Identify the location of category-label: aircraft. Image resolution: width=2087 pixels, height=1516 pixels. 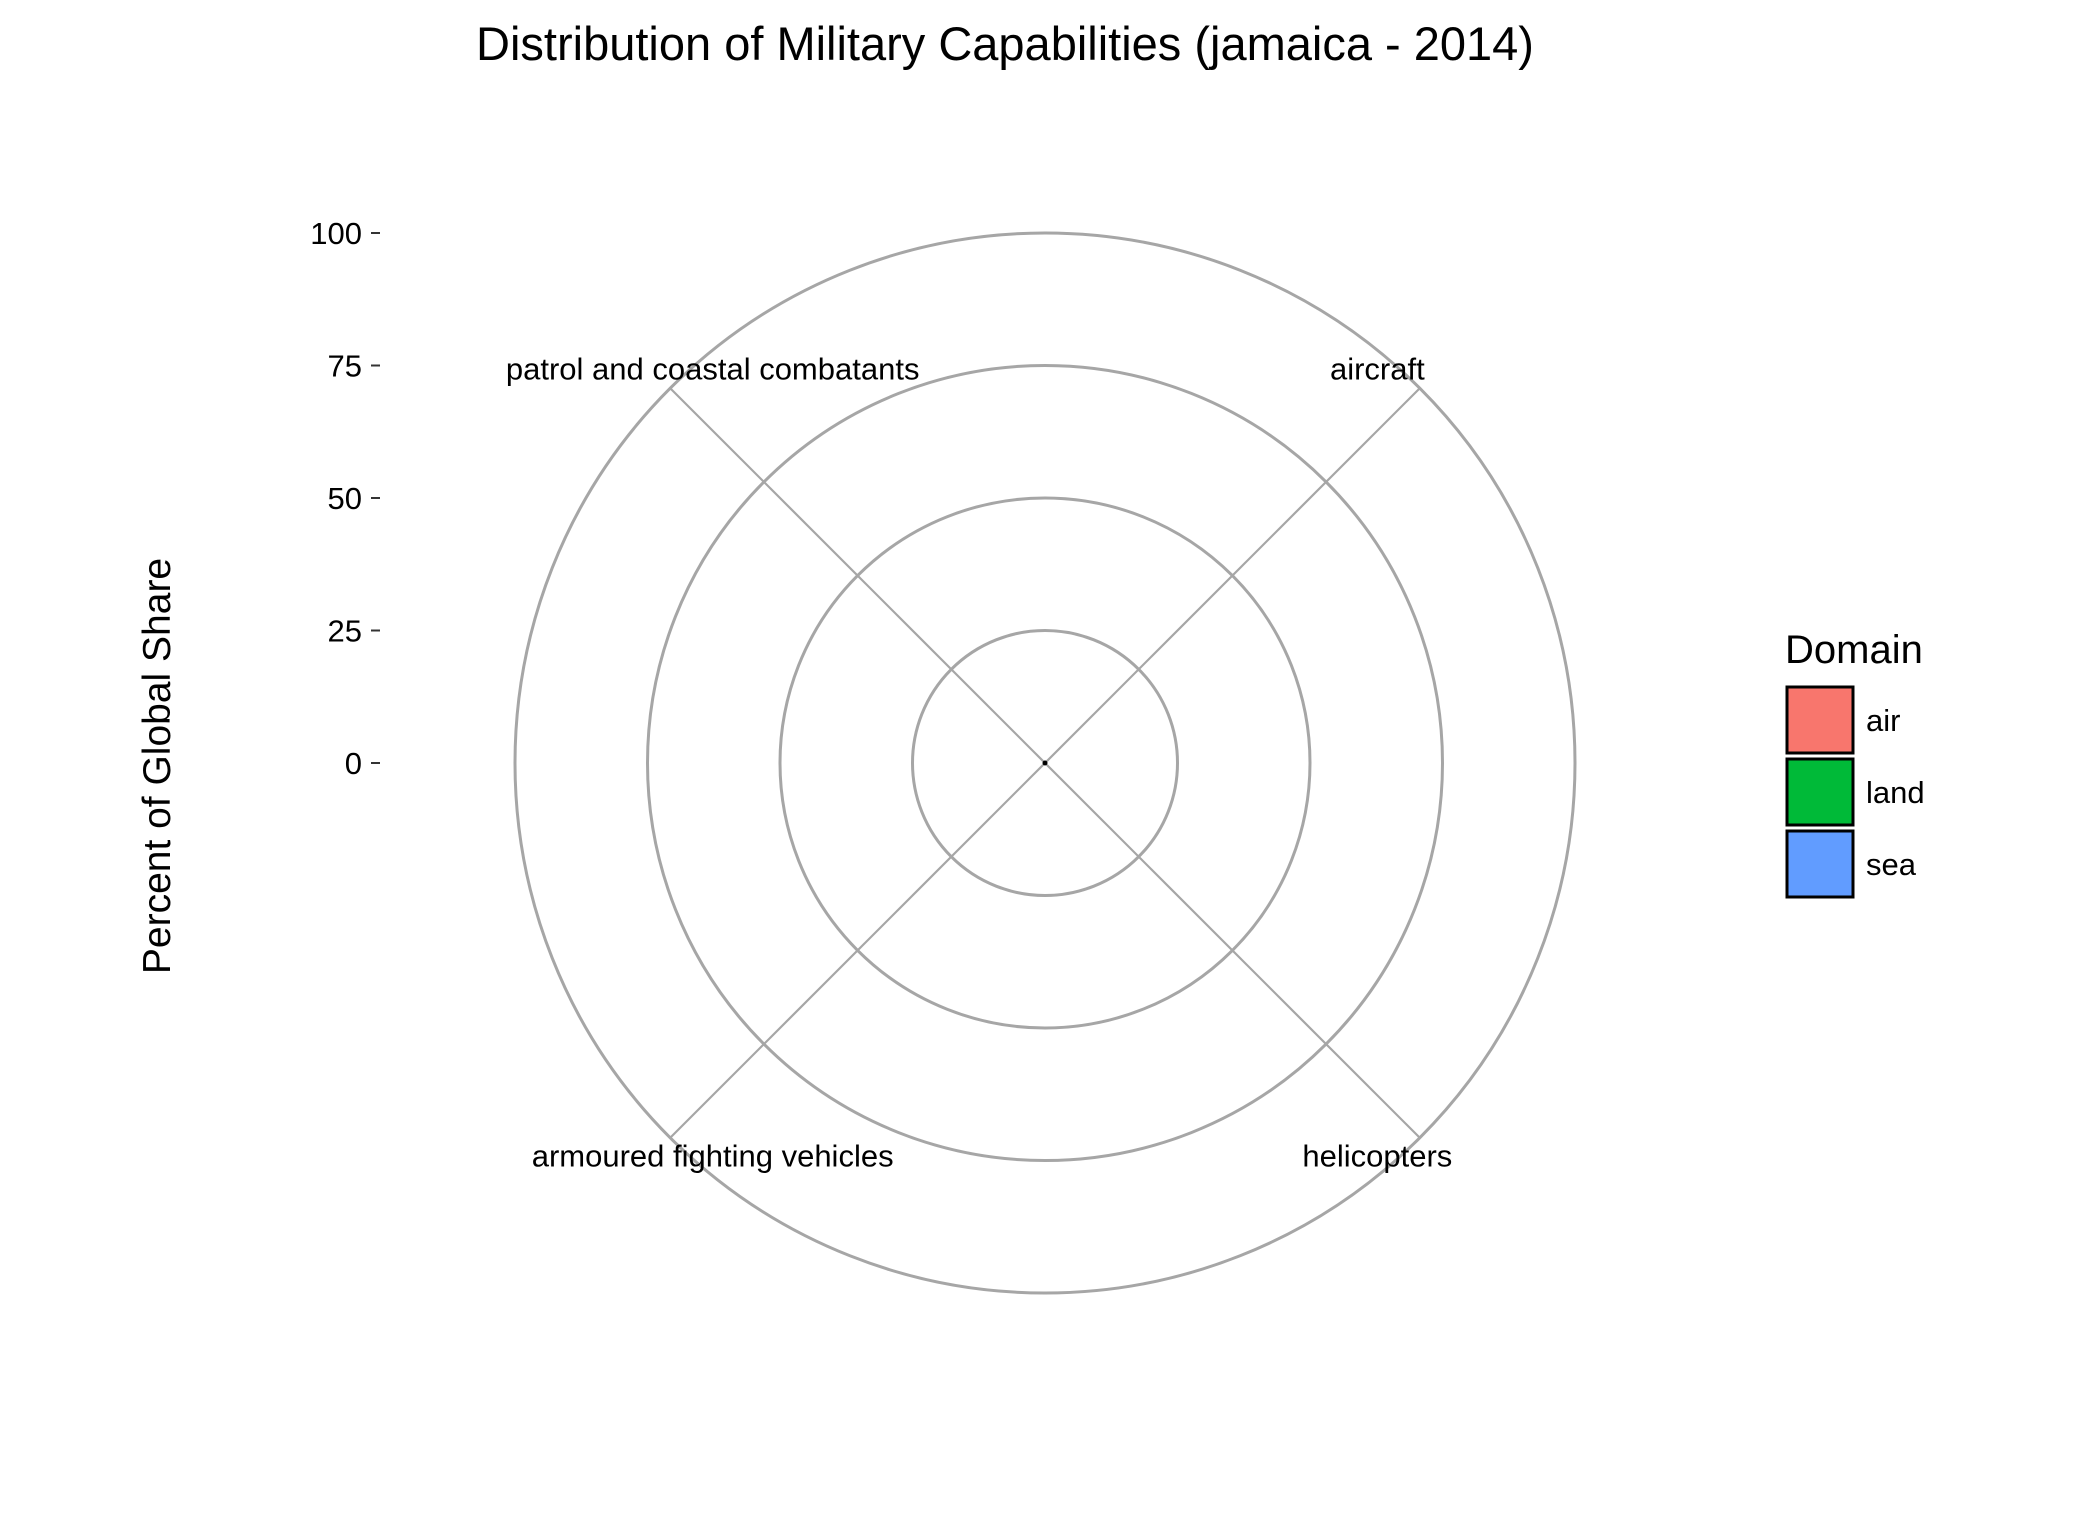
(1377, 369).